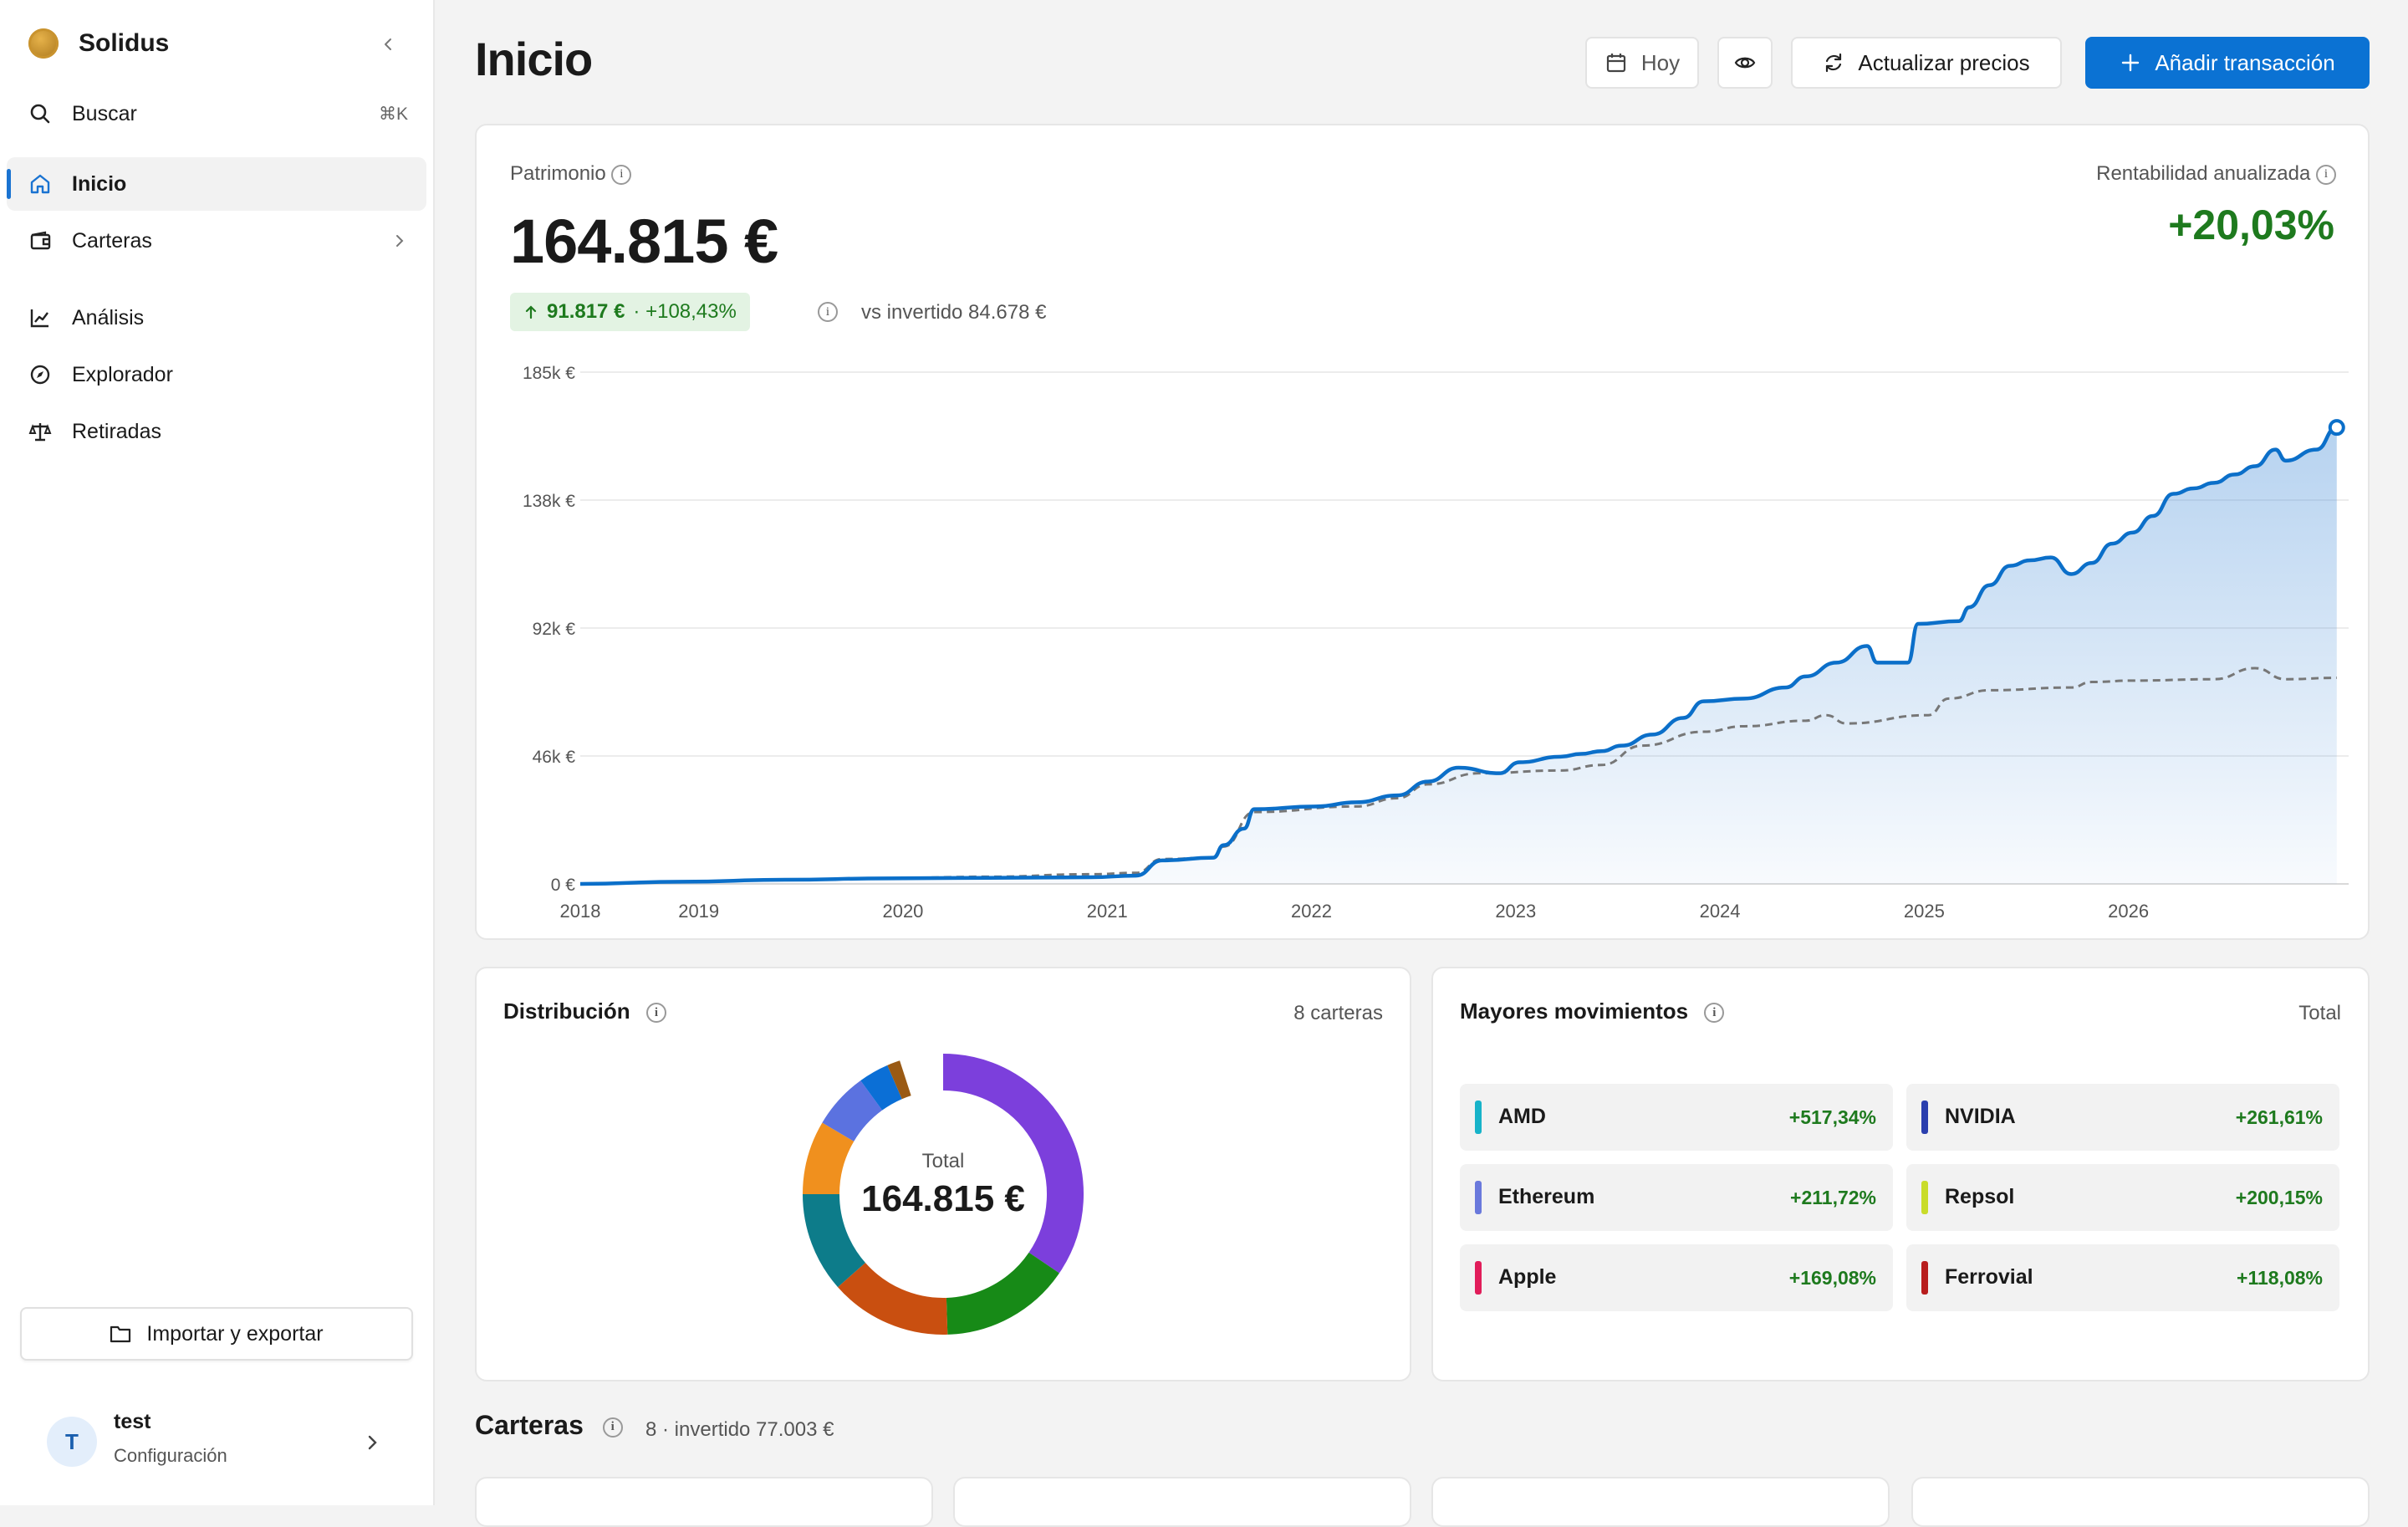 This screenshot has height=1527, width=2408. I want to click on scale-icon, so click(40, 432).